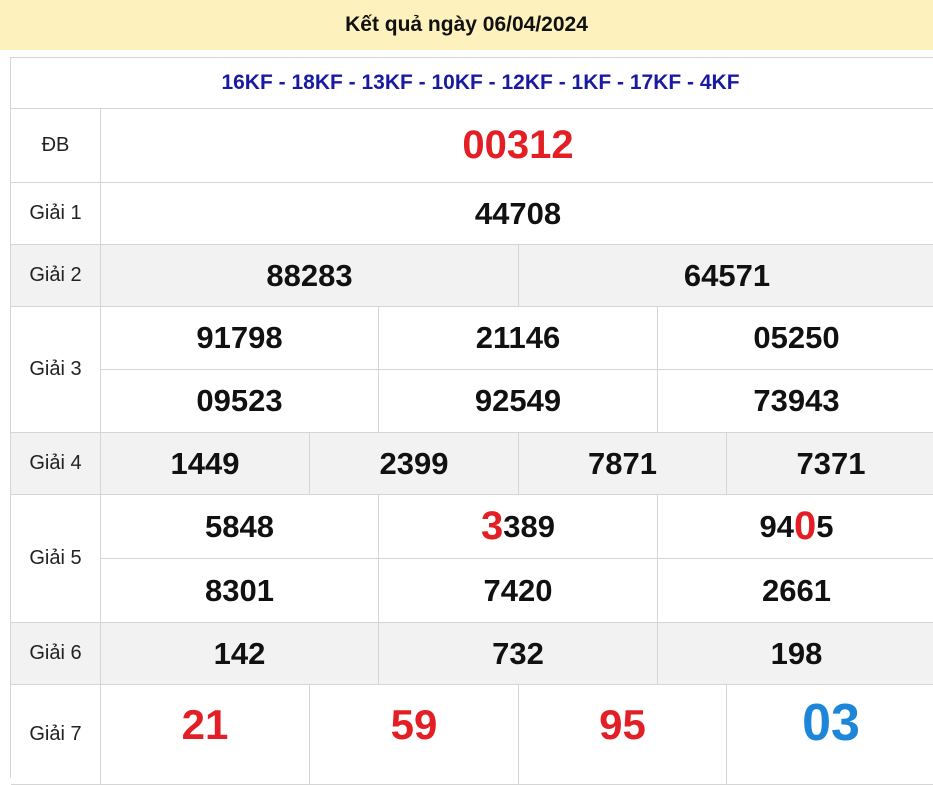  I want to click on g5-number: 5848, so click(240, 527).